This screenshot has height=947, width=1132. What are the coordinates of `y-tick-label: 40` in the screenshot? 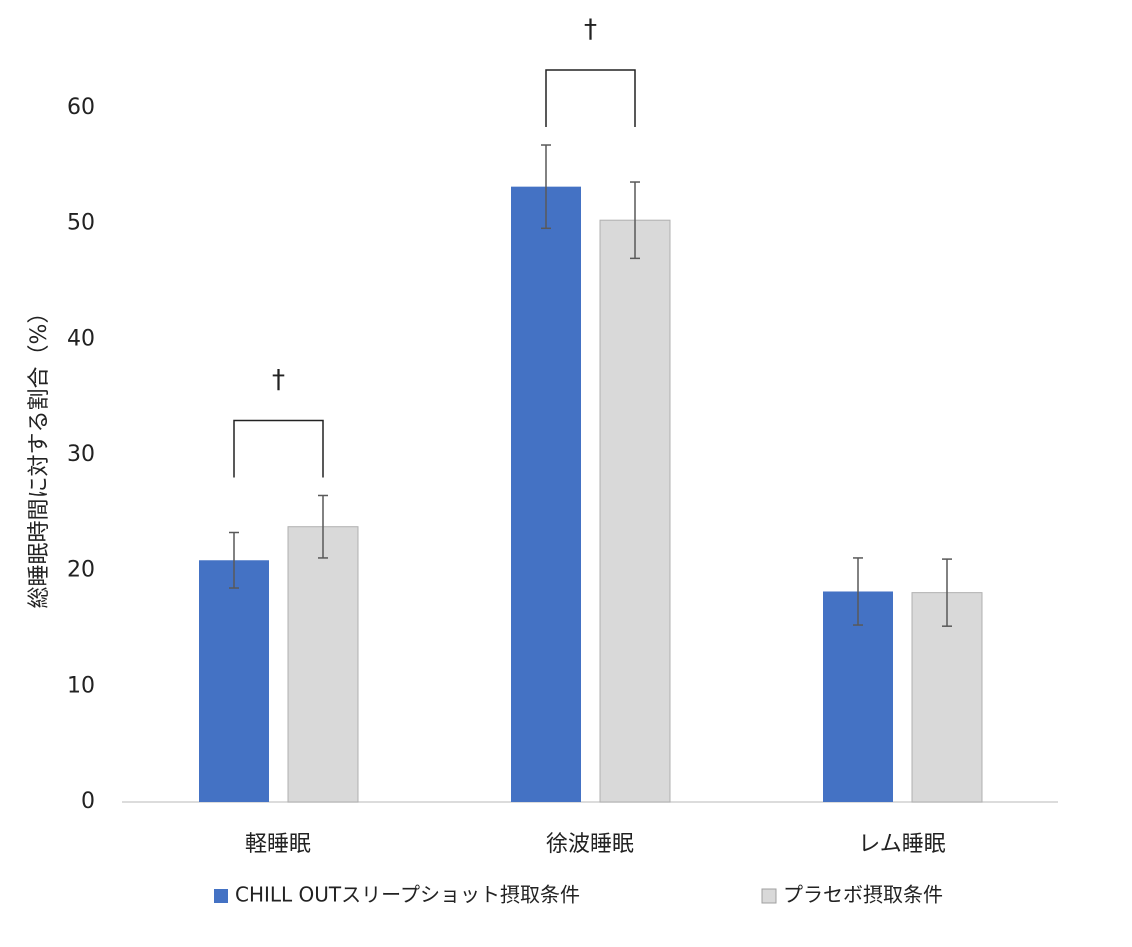 It's located at (81, 338).